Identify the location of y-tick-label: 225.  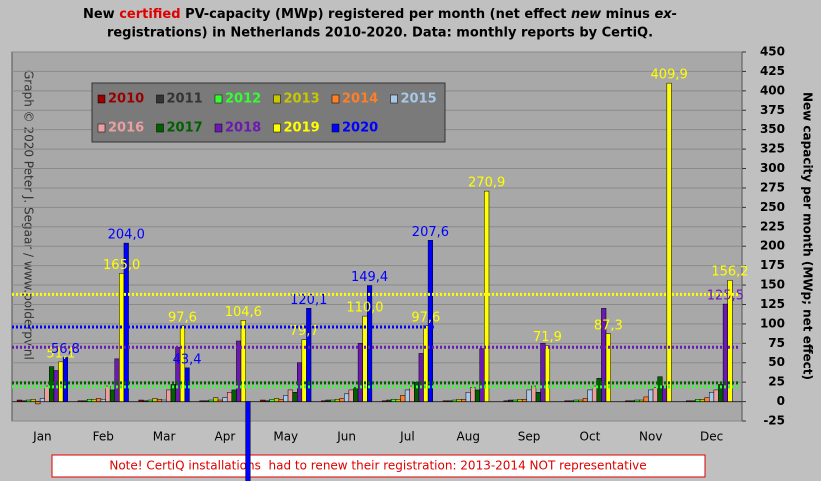
(772, 226).